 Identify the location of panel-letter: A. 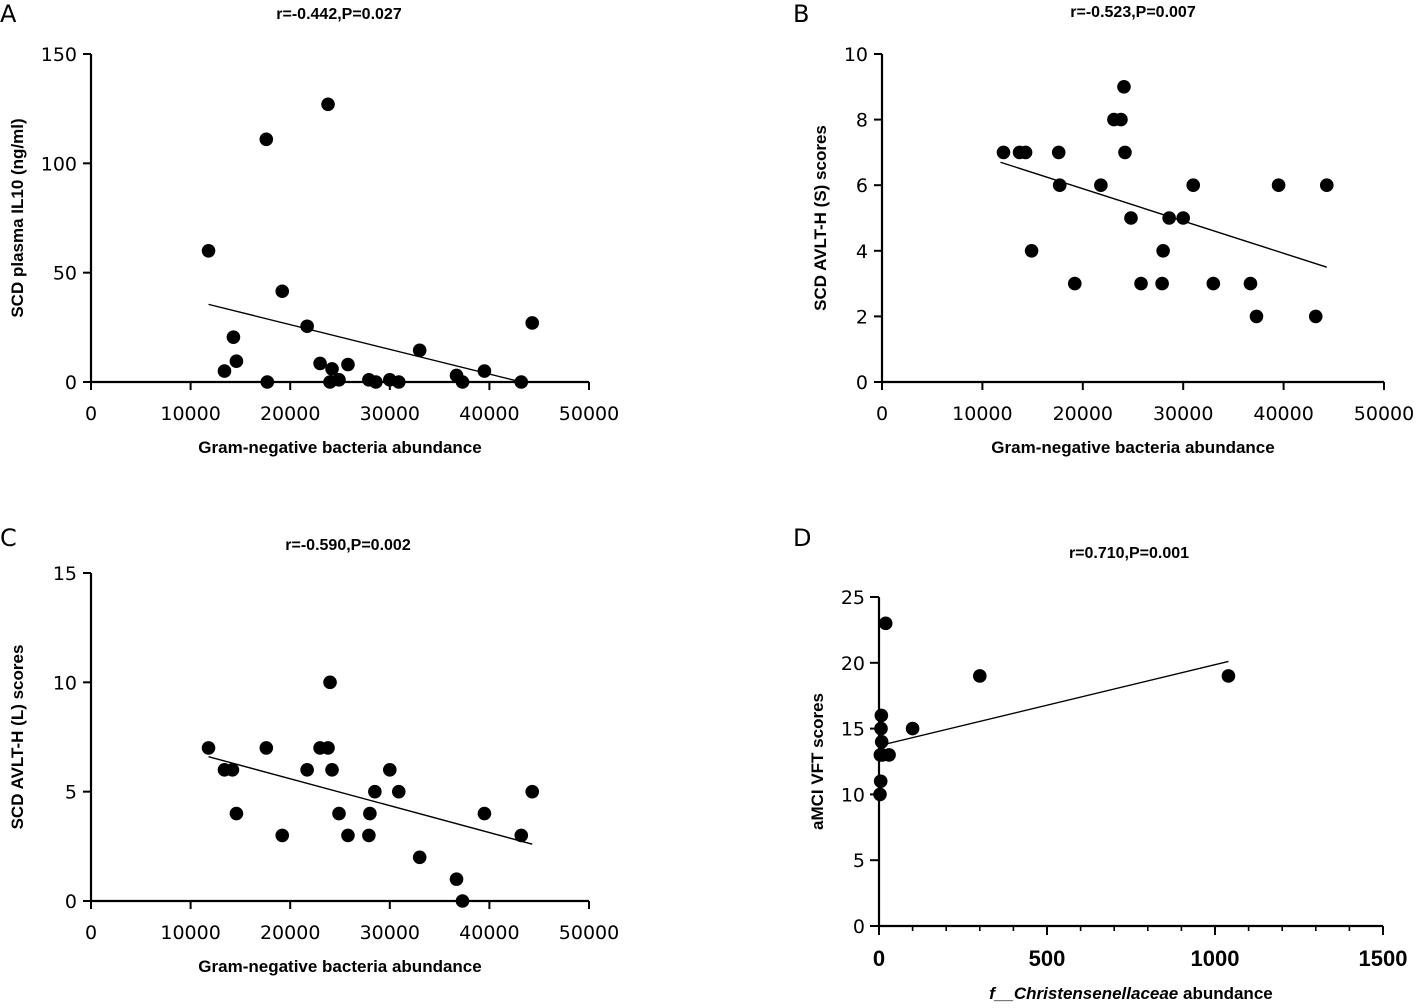
(8, 14).